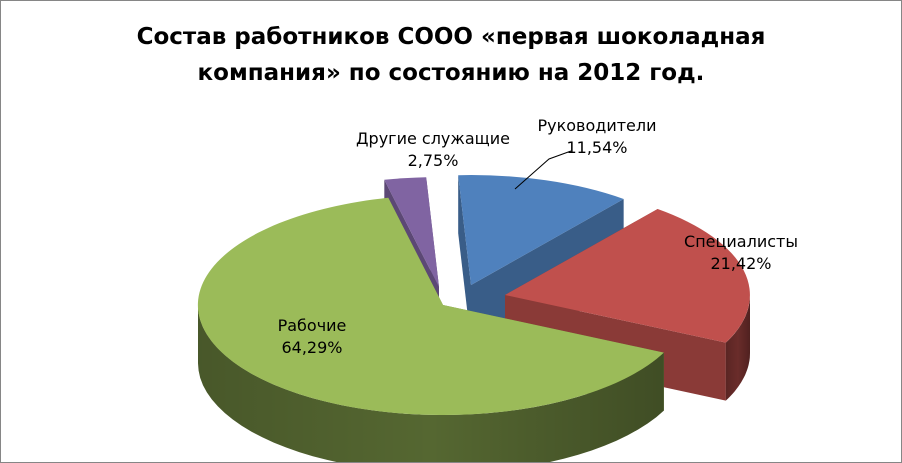  What do you see at coordinates (312, 336) in the screenshot?
I see `slice-label-3: Рабочие 64,29%` at bounding box center [312, 336].